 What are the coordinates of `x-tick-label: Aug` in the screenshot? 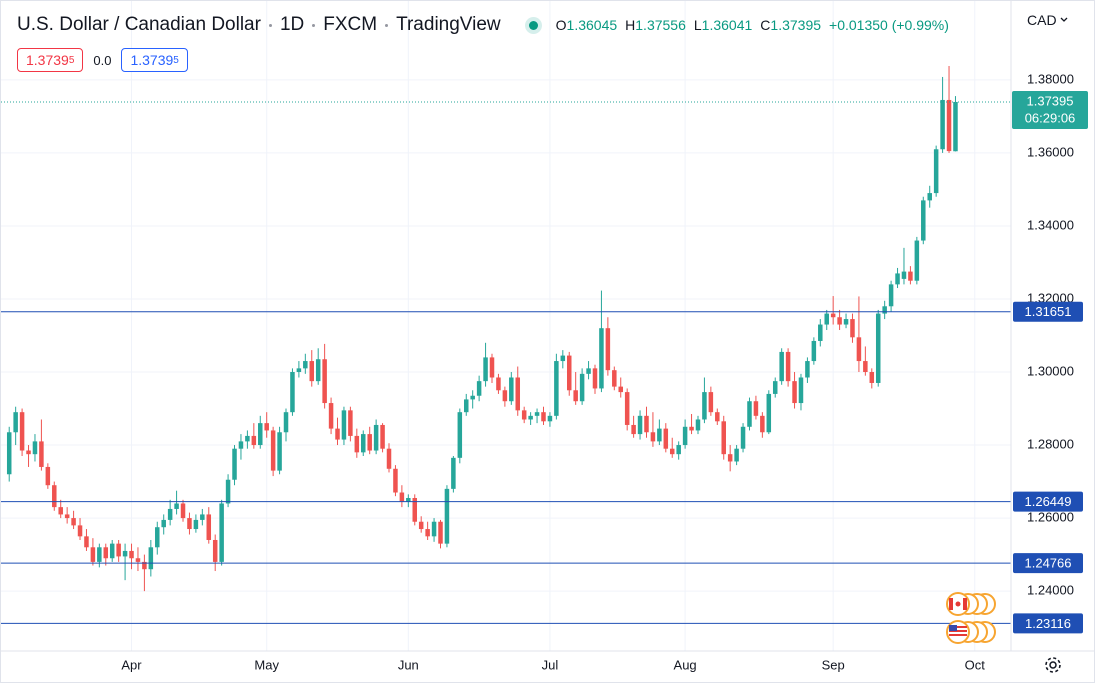 It's located at (685, 664).